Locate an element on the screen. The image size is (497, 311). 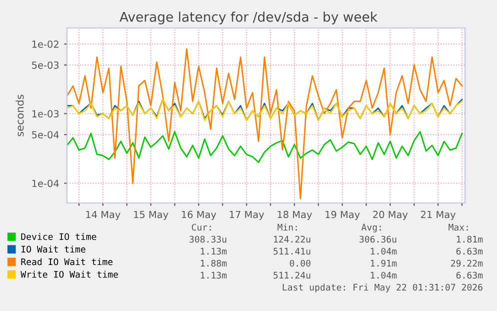
x-tick-label: 21 May is located at coordinates (438, 215).